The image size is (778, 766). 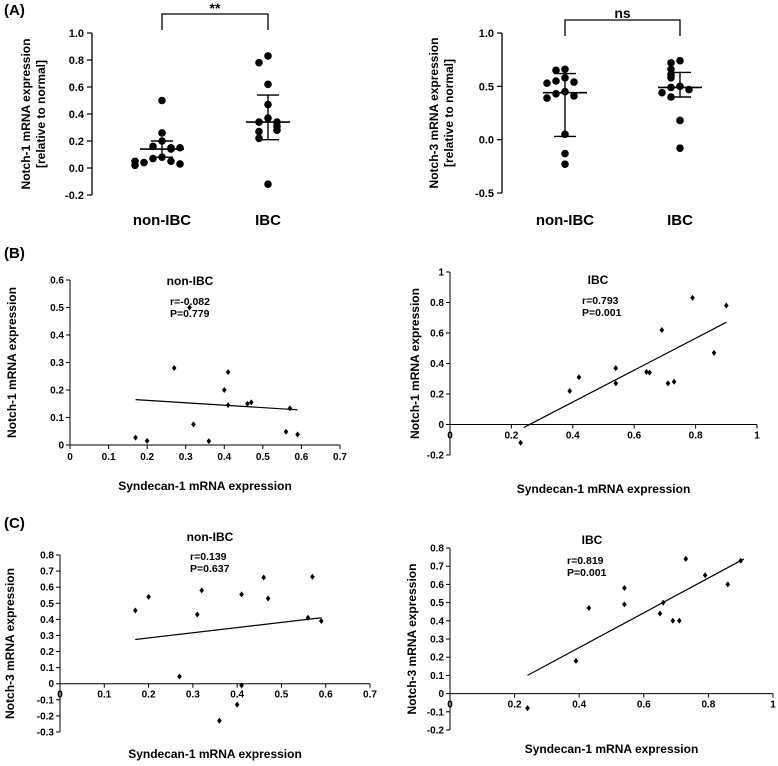 What do you see at coordinates (46, 700) in the screenshot?
I see `y-tick-label: -0.1` at bounding box center [46, 700].